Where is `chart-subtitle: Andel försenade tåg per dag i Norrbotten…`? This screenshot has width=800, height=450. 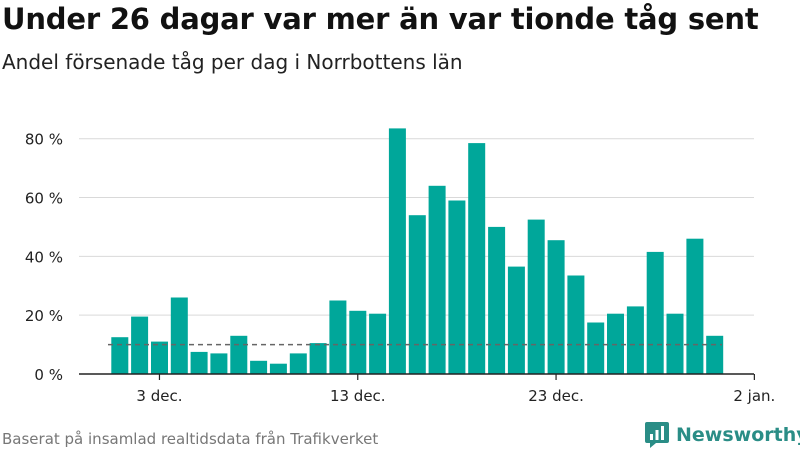 chart-subtitle: Andel försenade tåg per dag i Norrbotten… is located at coordinates (232, 62).